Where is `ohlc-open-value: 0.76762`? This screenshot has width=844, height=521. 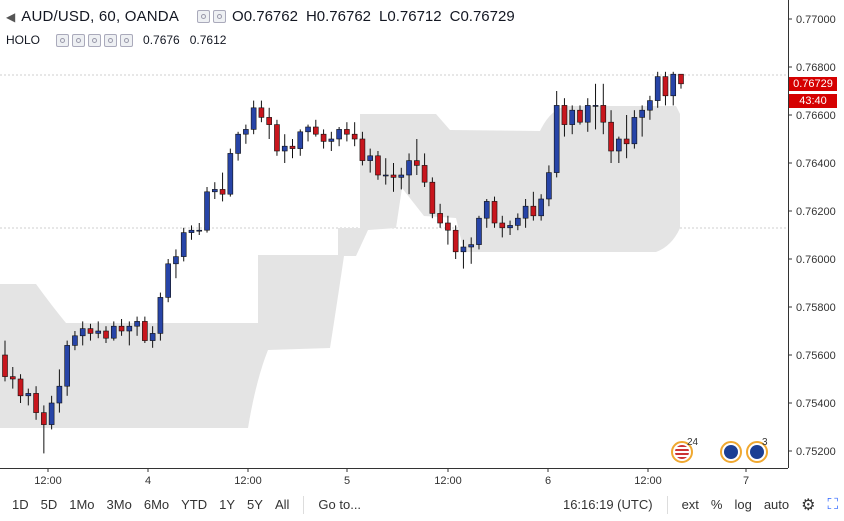
ohlc-open-value: 0.76762 is located at coordinates (270, 16).